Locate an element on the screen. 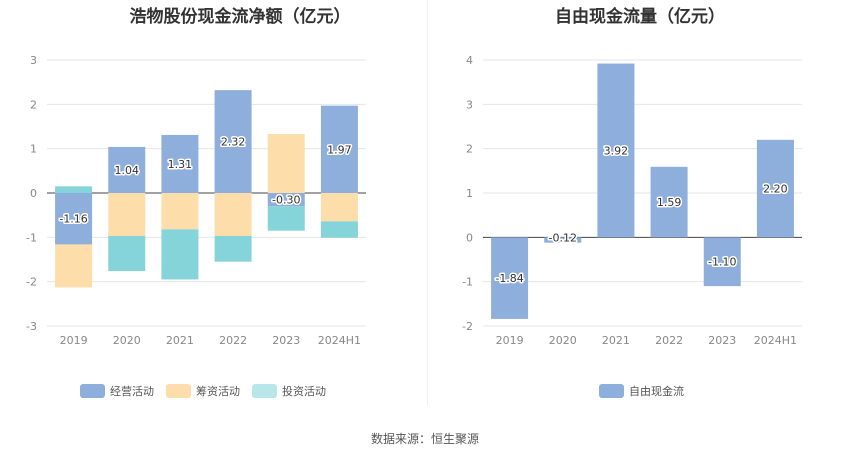 This screenshot has width=850, height=459. right-y-tick: 4 is located at coordinates (469, 60).